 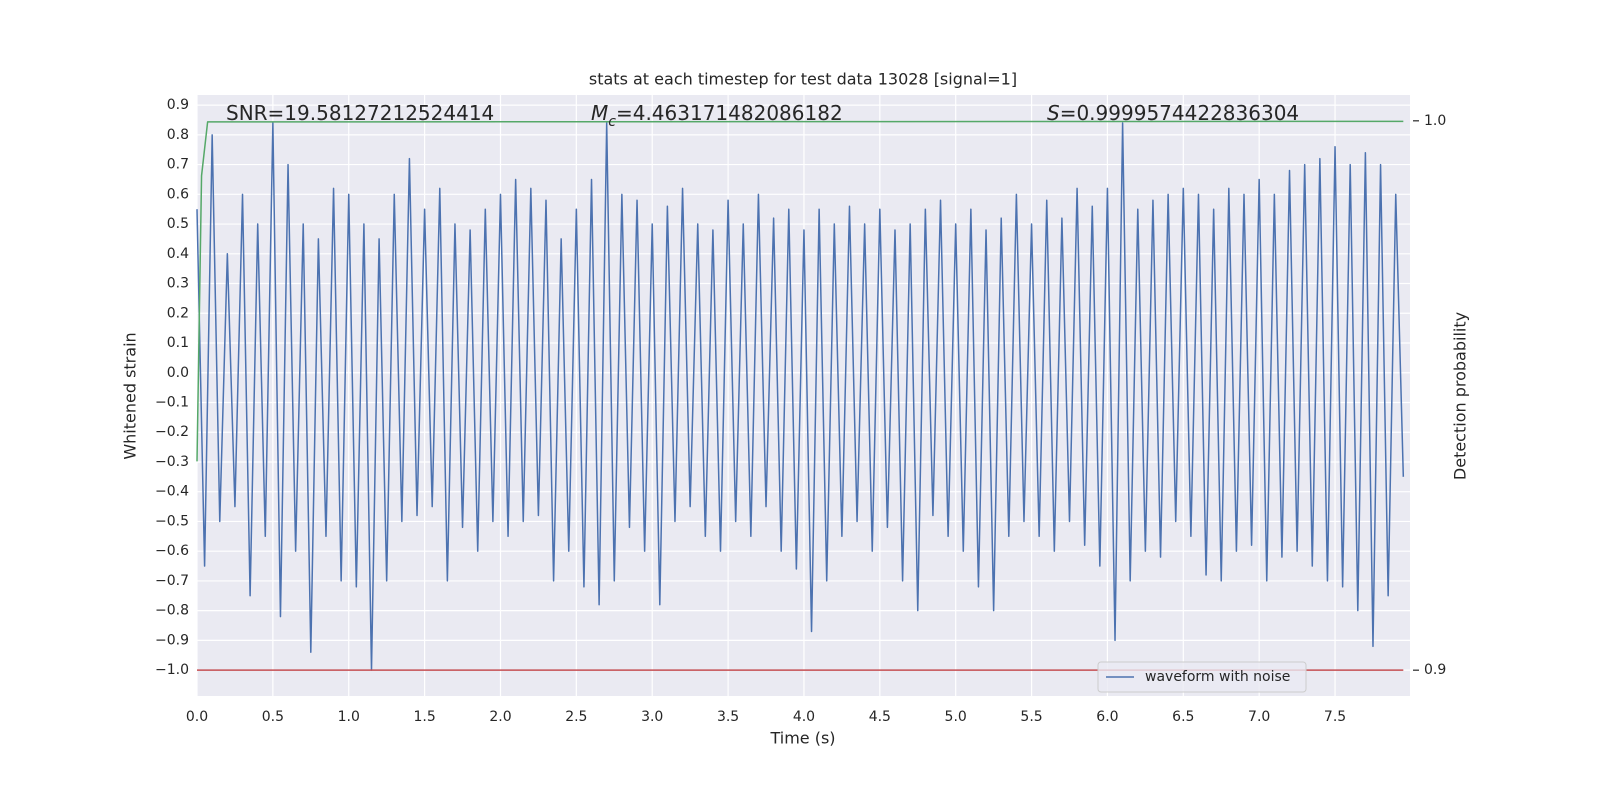 What do you see at coordinates (172, 670) in the screenshot?
I see `y-tick-label: −1.0` at bounding box center [172, 670].